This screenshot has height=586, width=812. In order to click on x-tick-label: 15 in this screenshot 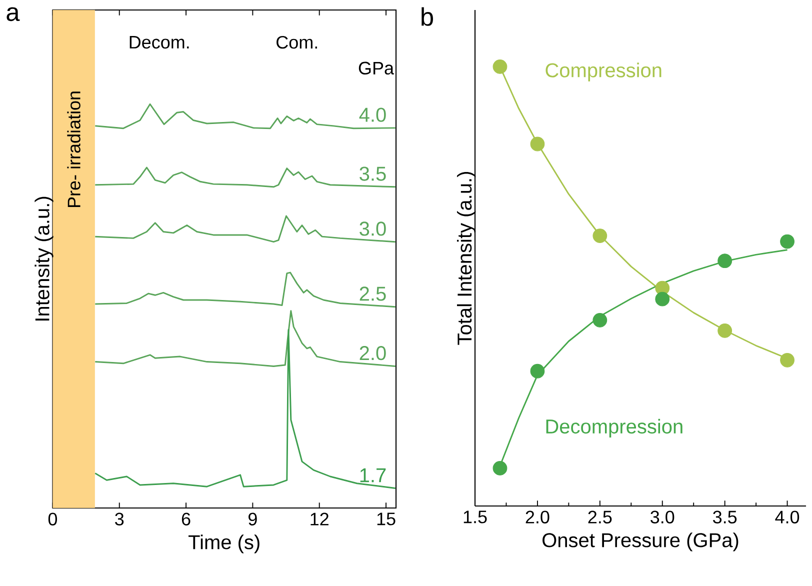, I will do `click(386, 519)`.